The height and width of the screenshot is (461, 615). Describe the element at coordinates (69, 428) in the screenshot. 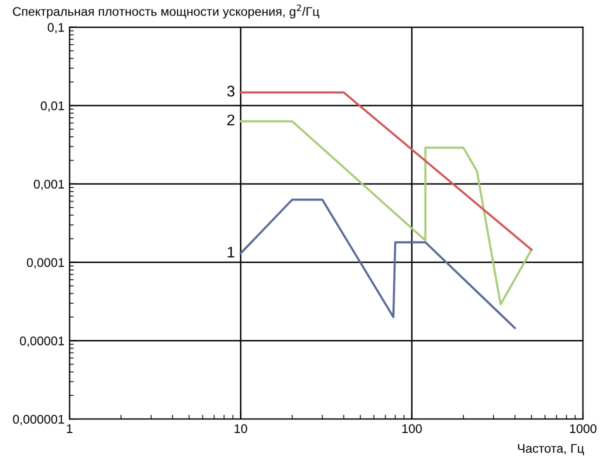

I see `x-tick-label: 1` at that location.